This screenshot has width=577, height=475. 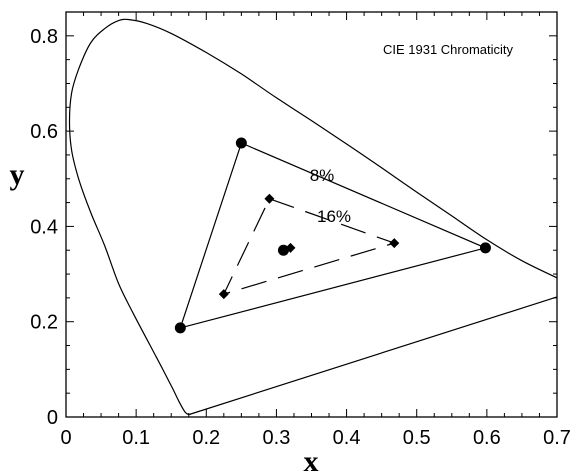 What do you see at coordinates (206, 438) in the screenshot?
I see `x-tick-label: 0.2` at bounding box center [206, 438].